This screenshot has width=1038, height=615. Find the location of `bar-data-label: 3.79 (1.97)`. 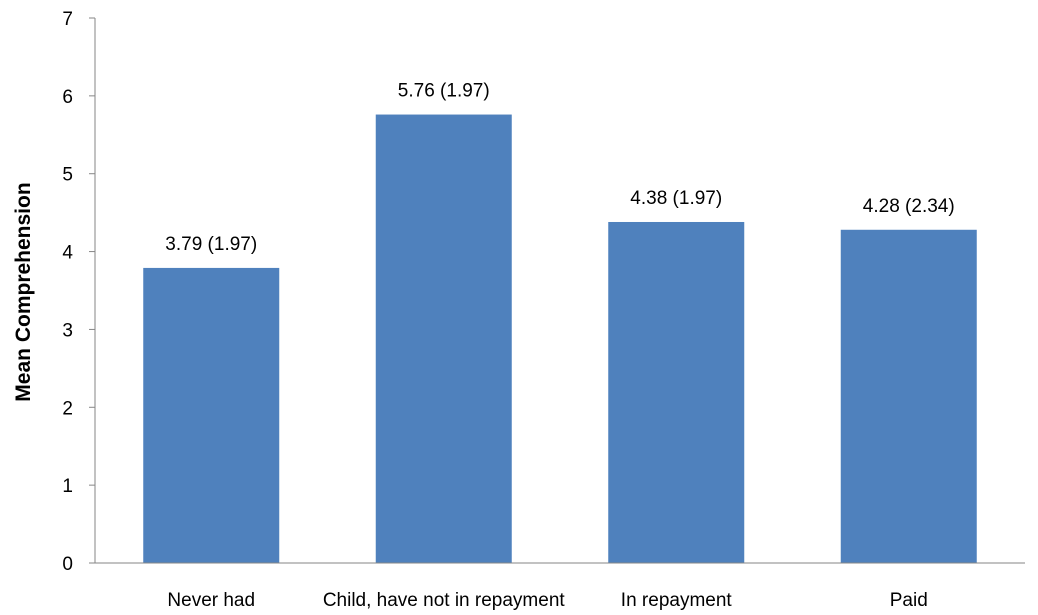

bar-data-label: 3.79 (1.97) is located at coordinates (211, 244).